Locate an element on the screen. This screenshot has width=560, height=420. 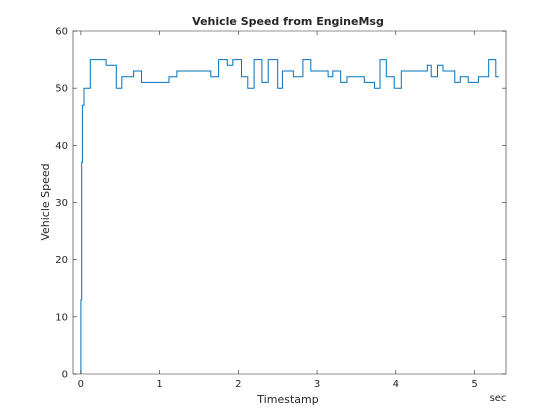
y-tick-label: 30 is located at coordinates (61, 203).